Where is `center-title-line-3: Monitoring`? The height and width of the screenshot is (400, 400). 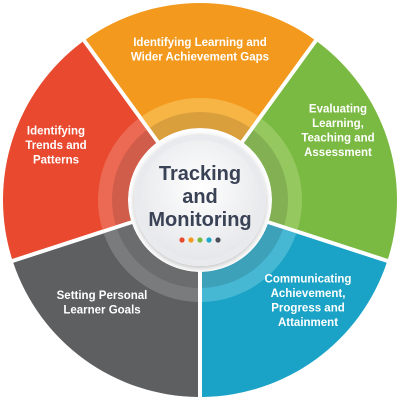 center-title-line-3: Monitoring is located at coordinates (199, 220).